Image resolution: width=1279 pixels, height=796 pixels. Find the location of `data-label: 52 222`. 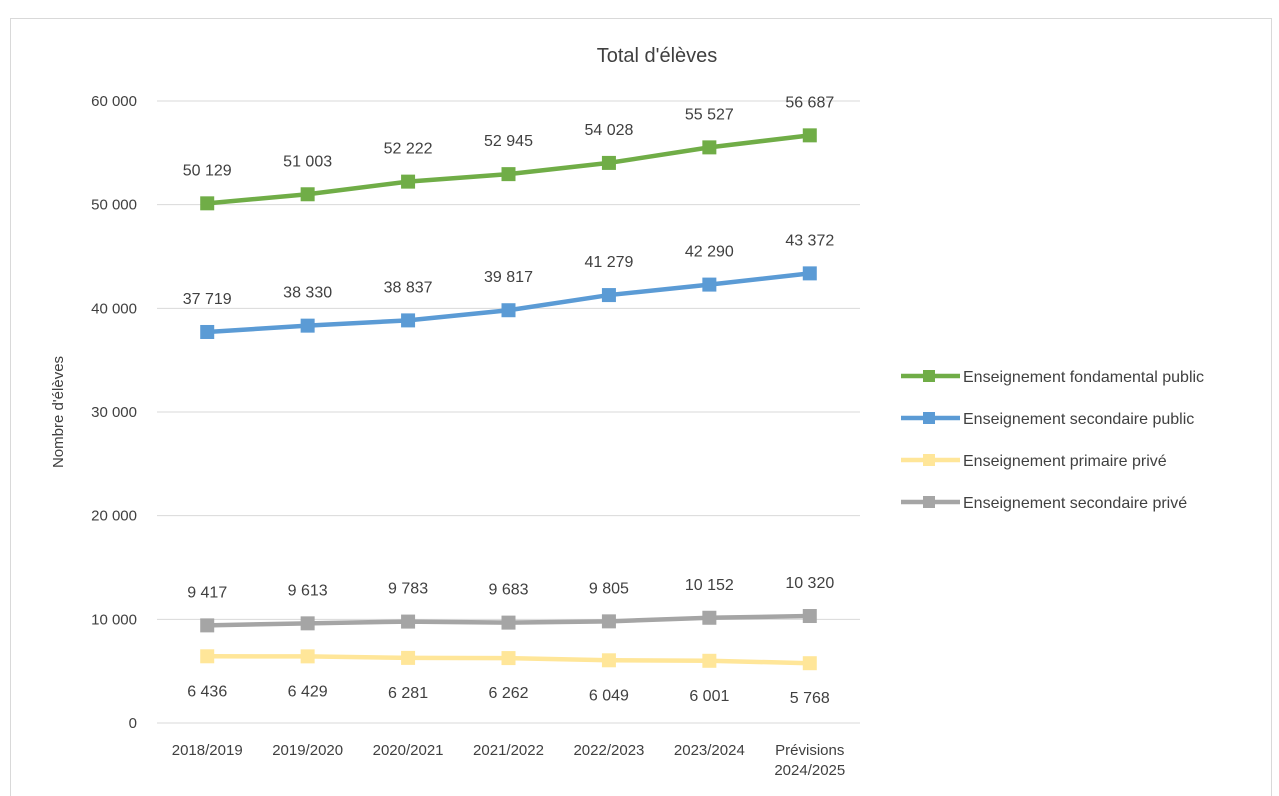

data-label: 52 222 is located at coordinates (408, 149).